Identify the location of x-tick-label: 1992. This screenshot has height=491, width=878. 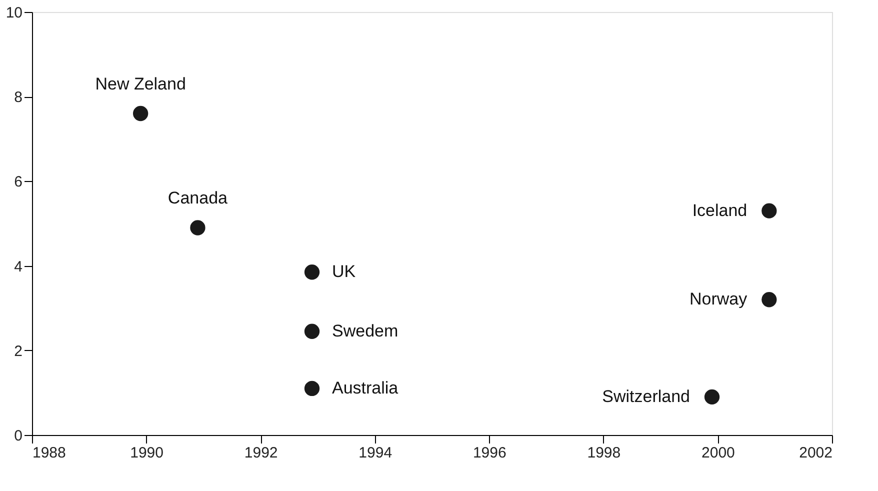
(261, 453).